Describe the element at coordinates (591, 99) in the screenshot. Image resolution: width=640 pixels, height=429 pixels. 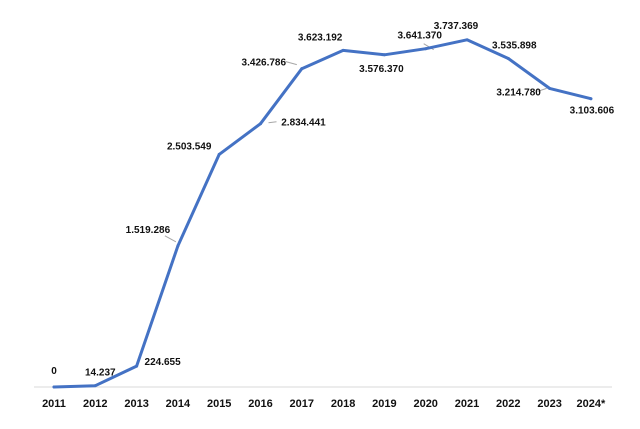
I see `data-point-2024` at that location.